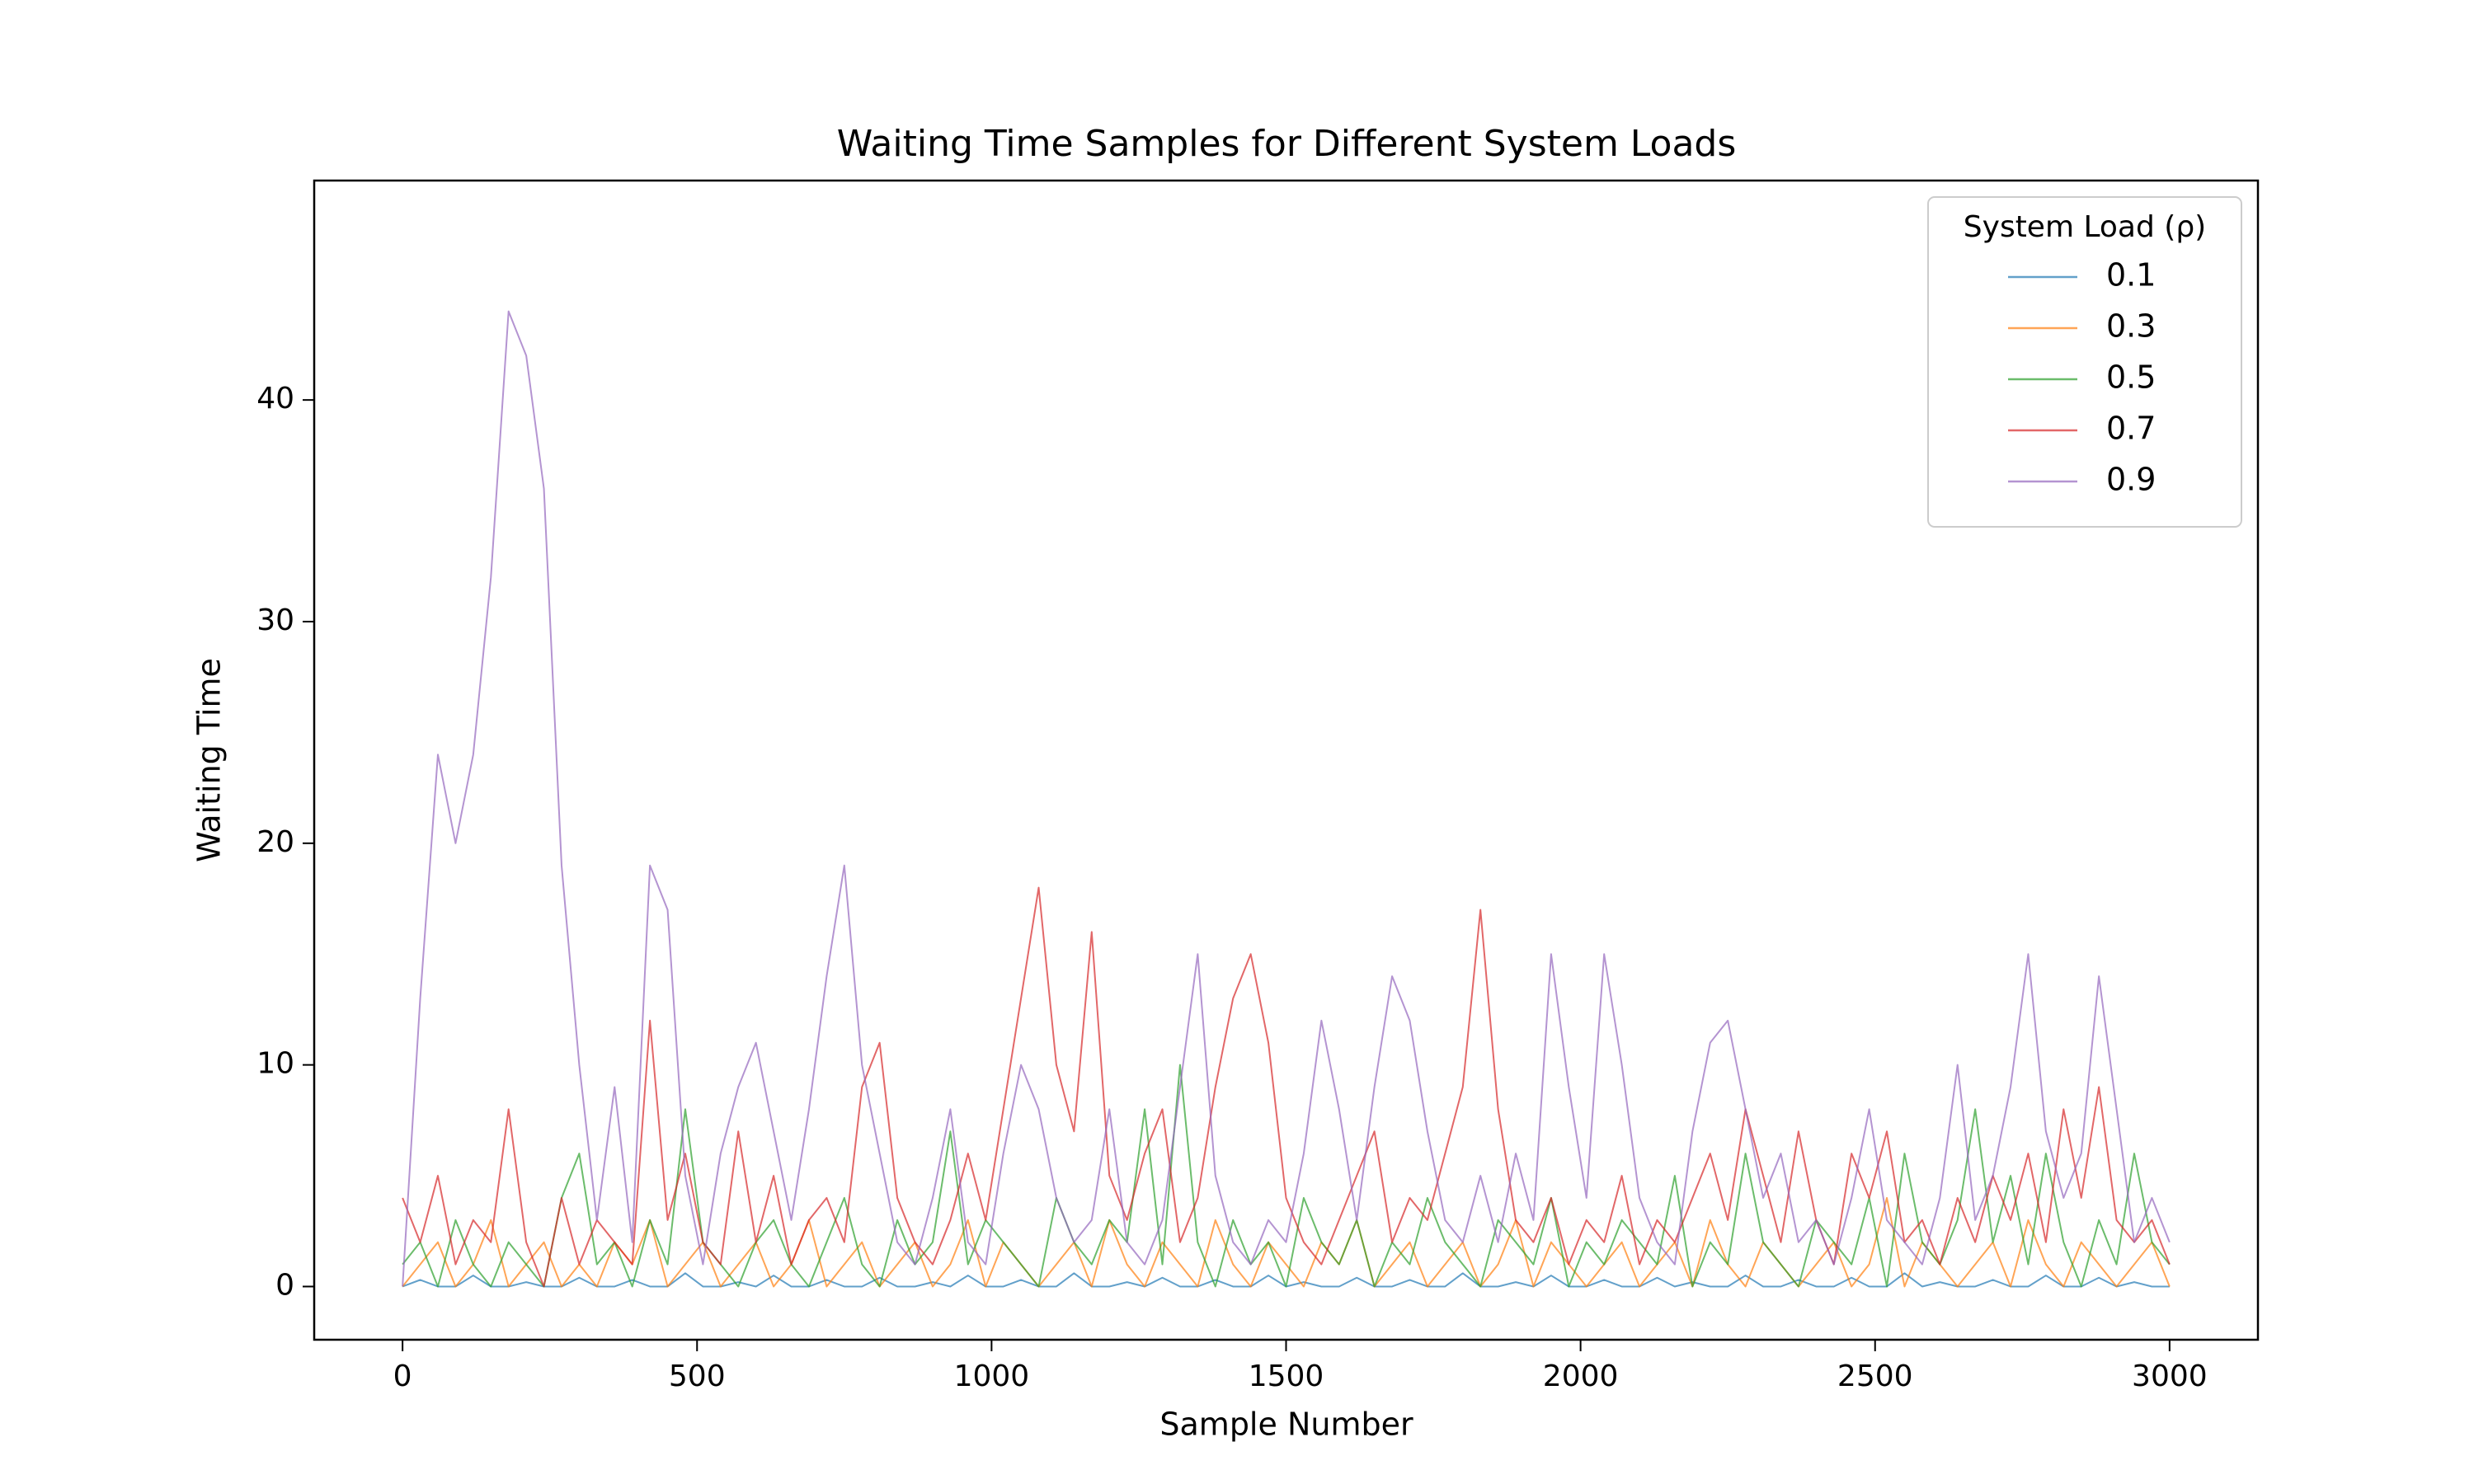 This screenshot has height=1484, width=2474. Describe the element at coordinates (275, 399) in the screenshot. I see `y-tick-label: 40` at that location.